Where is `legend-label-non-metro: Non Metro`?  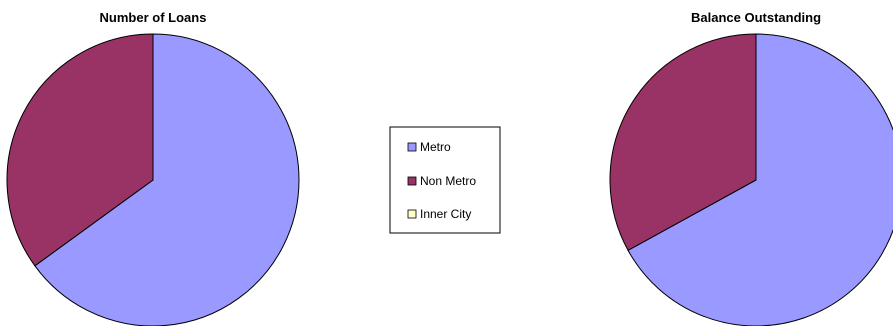 legend-label-non-metro: Non Metro is located at coordinates (448, 181).